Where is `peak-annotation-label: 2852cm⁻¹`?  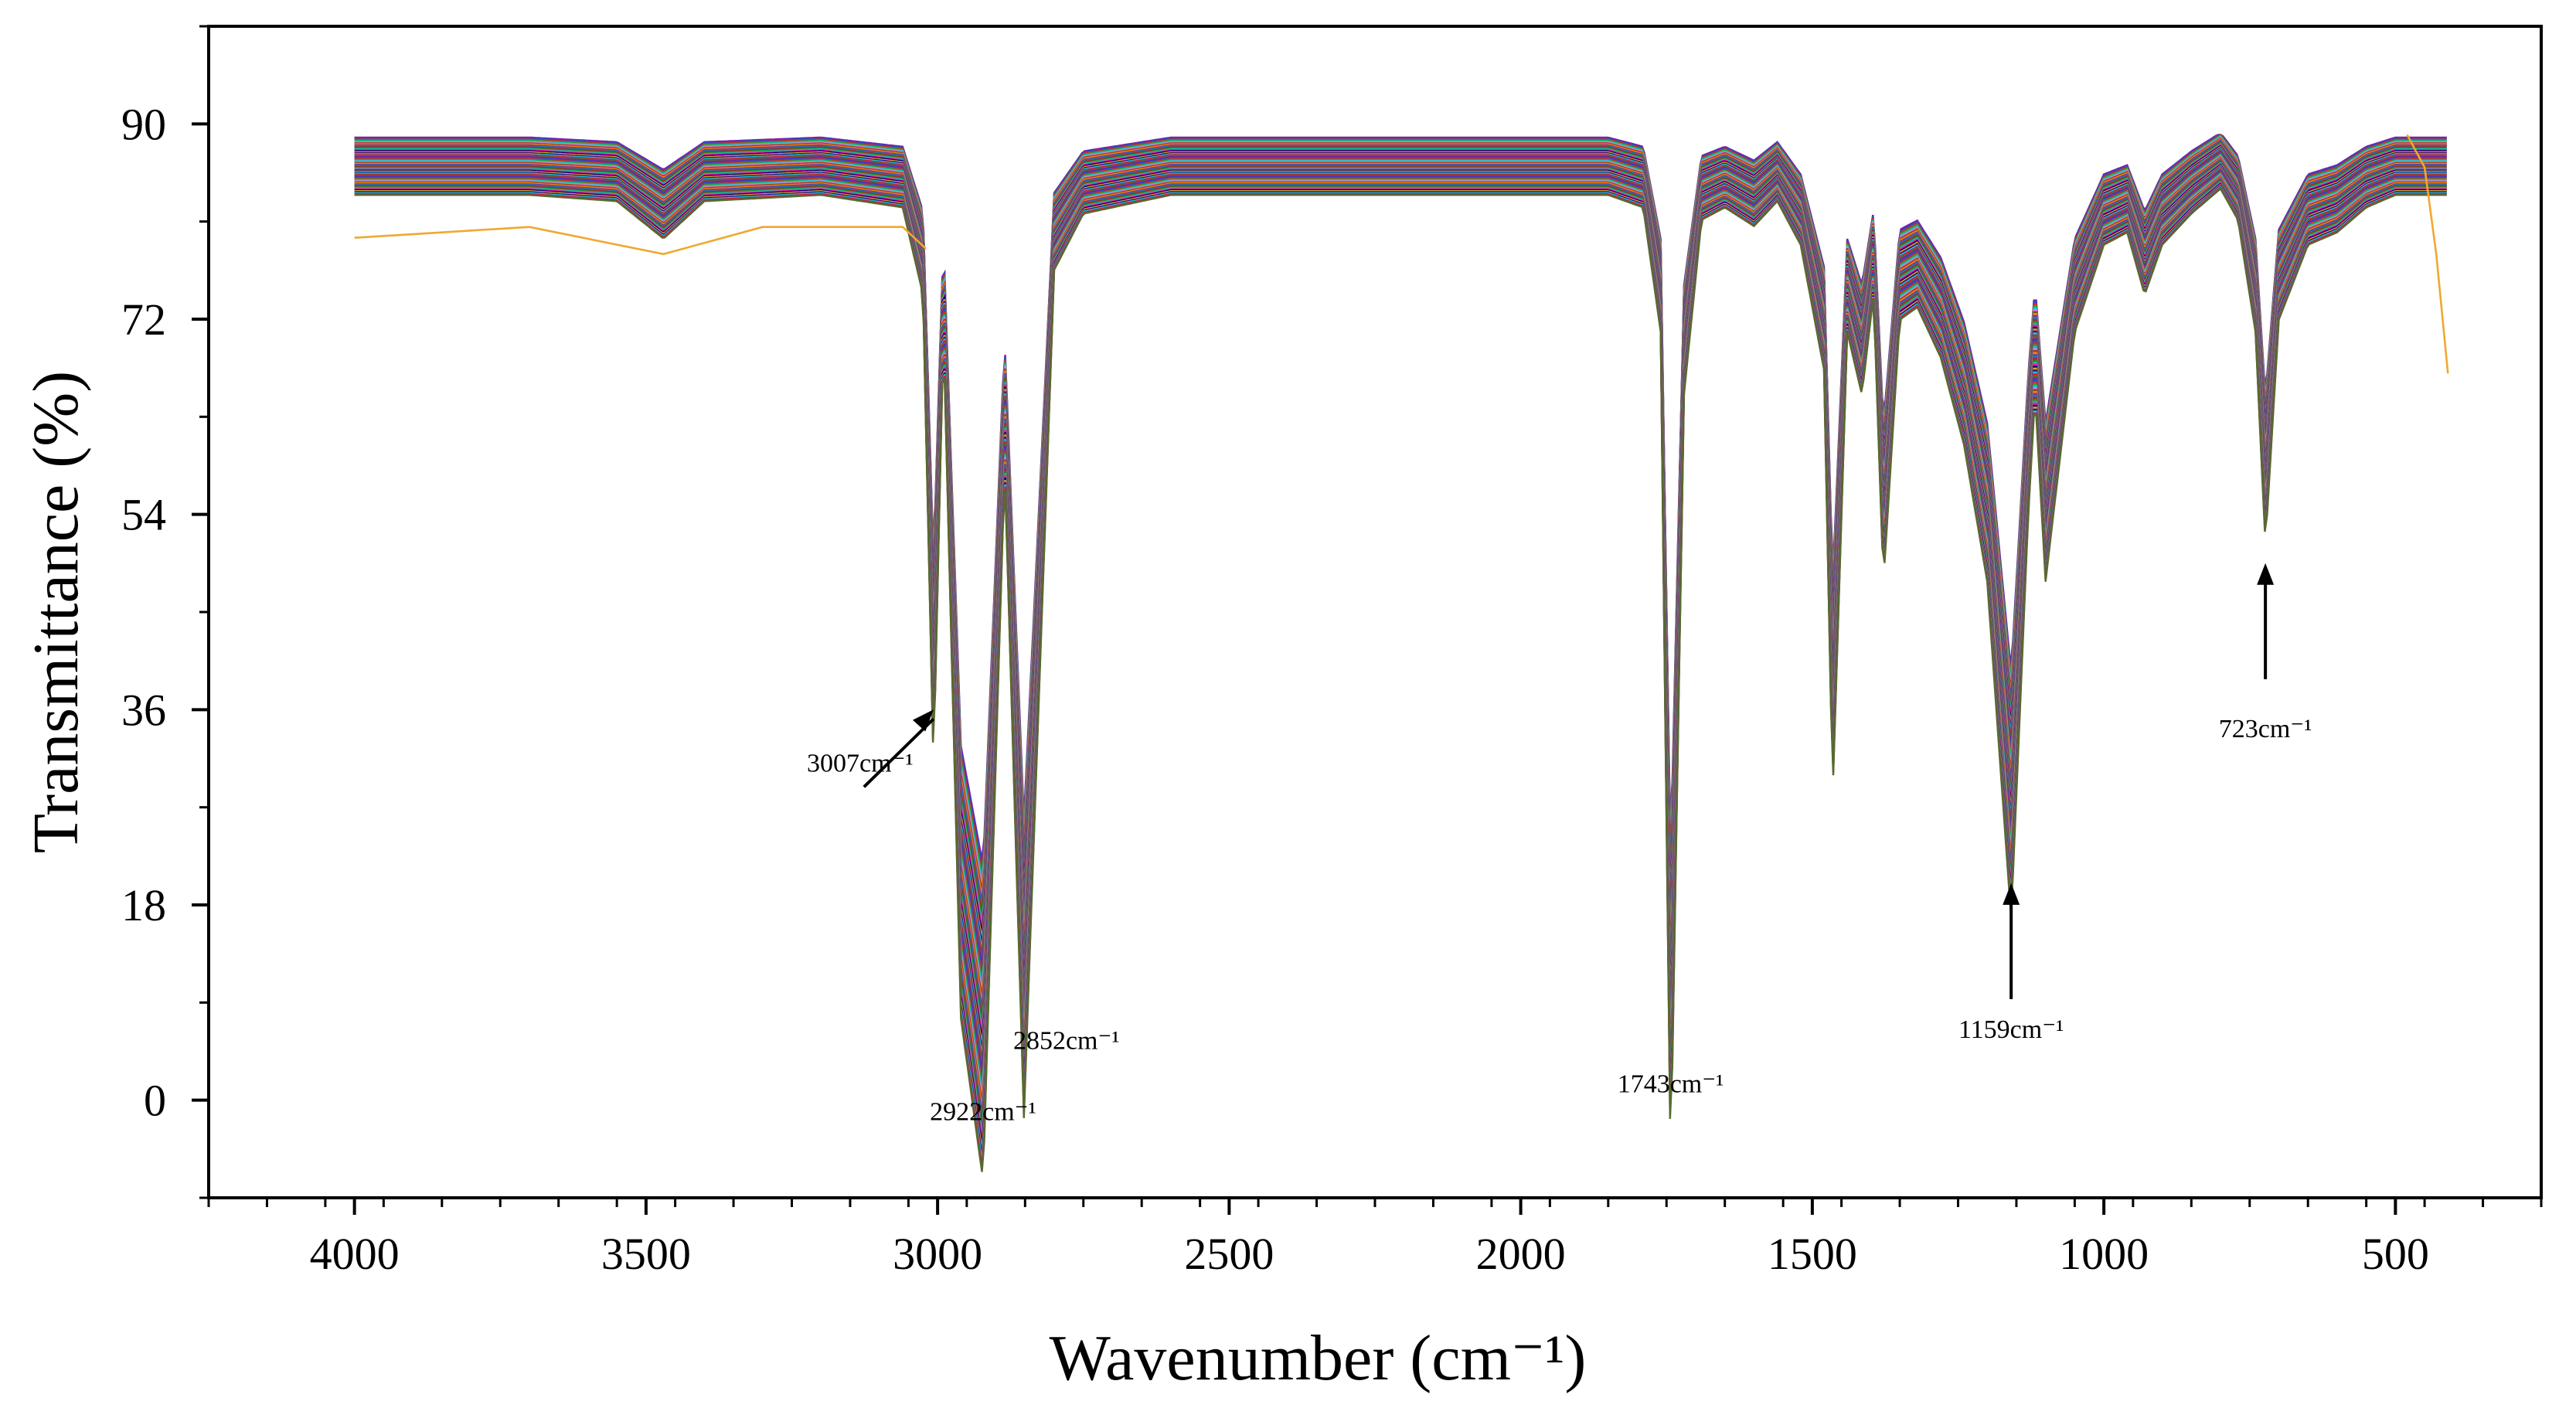 peak-annotation-label: 2852cm⁻¹ is located at coordinates (1066, 1040).